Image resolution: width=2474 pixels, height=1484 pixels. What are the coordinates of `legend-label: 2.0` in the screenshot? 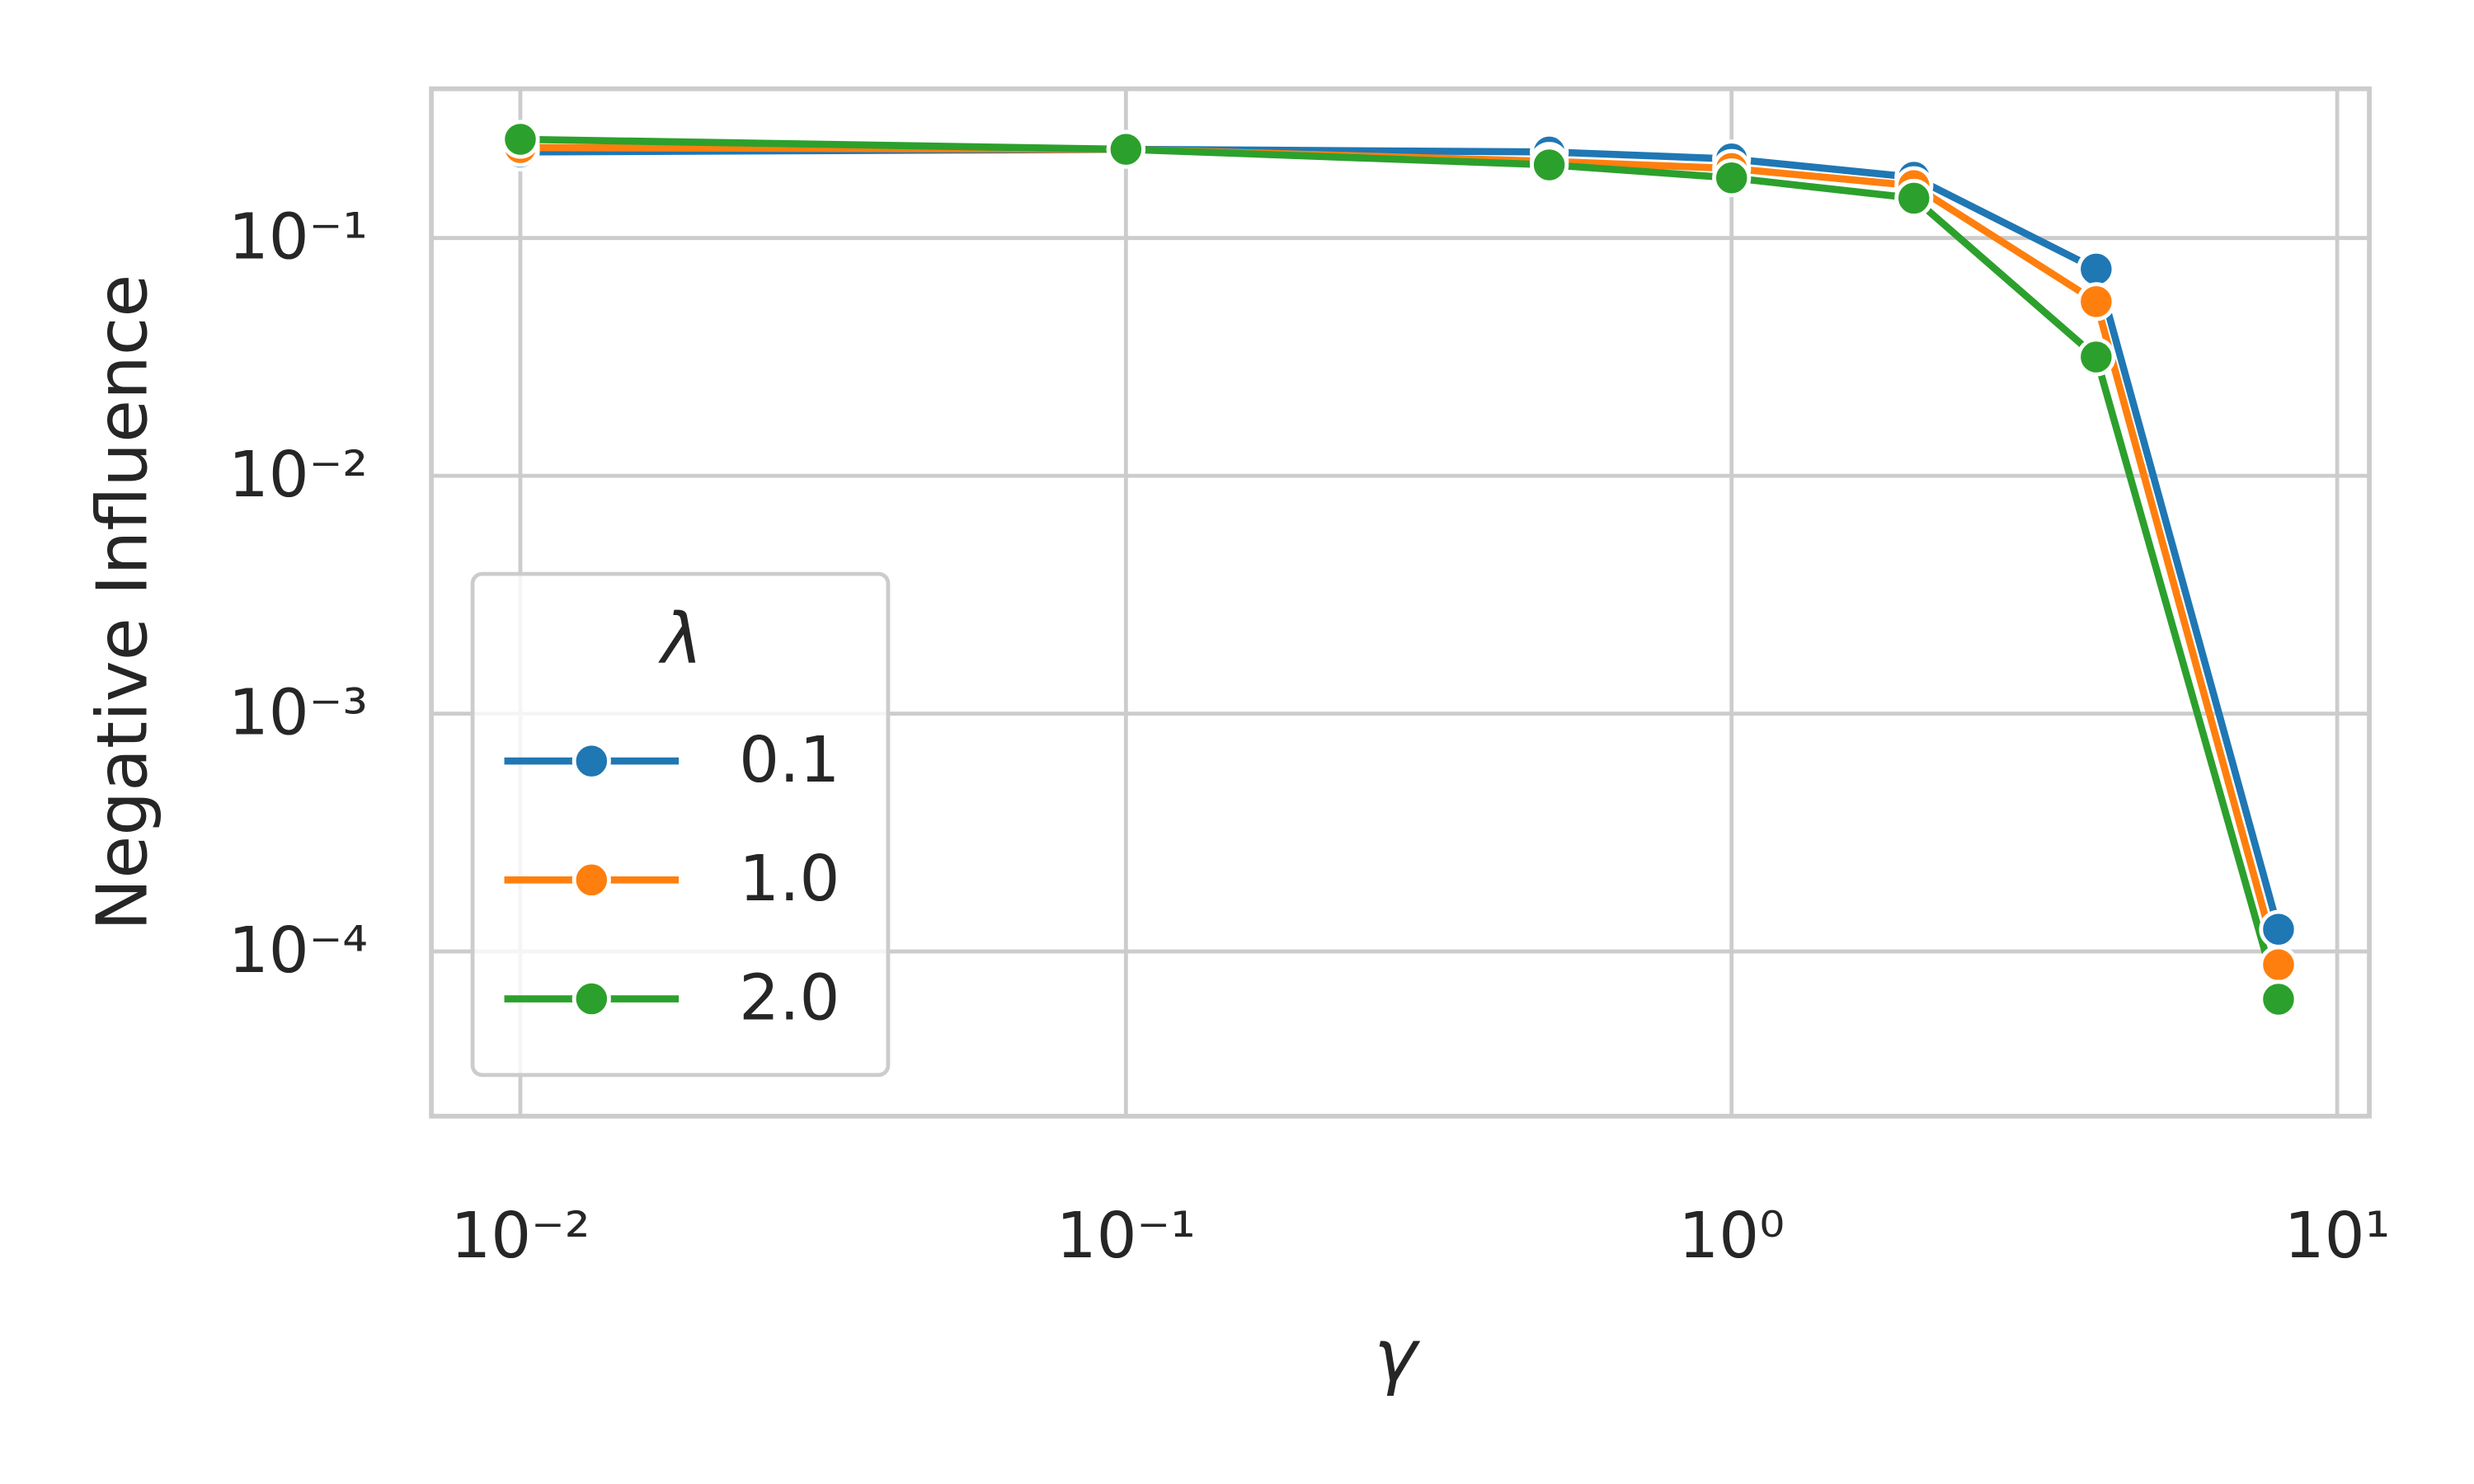 It's located at (789, 998).